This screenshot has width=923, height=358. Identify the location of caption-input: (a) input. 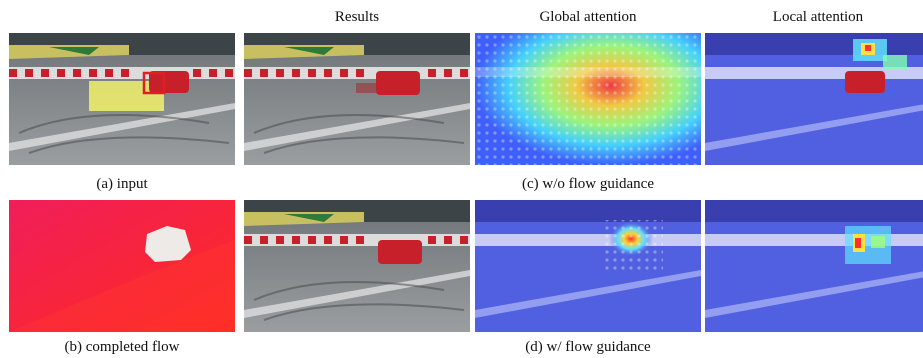
(122, 184).